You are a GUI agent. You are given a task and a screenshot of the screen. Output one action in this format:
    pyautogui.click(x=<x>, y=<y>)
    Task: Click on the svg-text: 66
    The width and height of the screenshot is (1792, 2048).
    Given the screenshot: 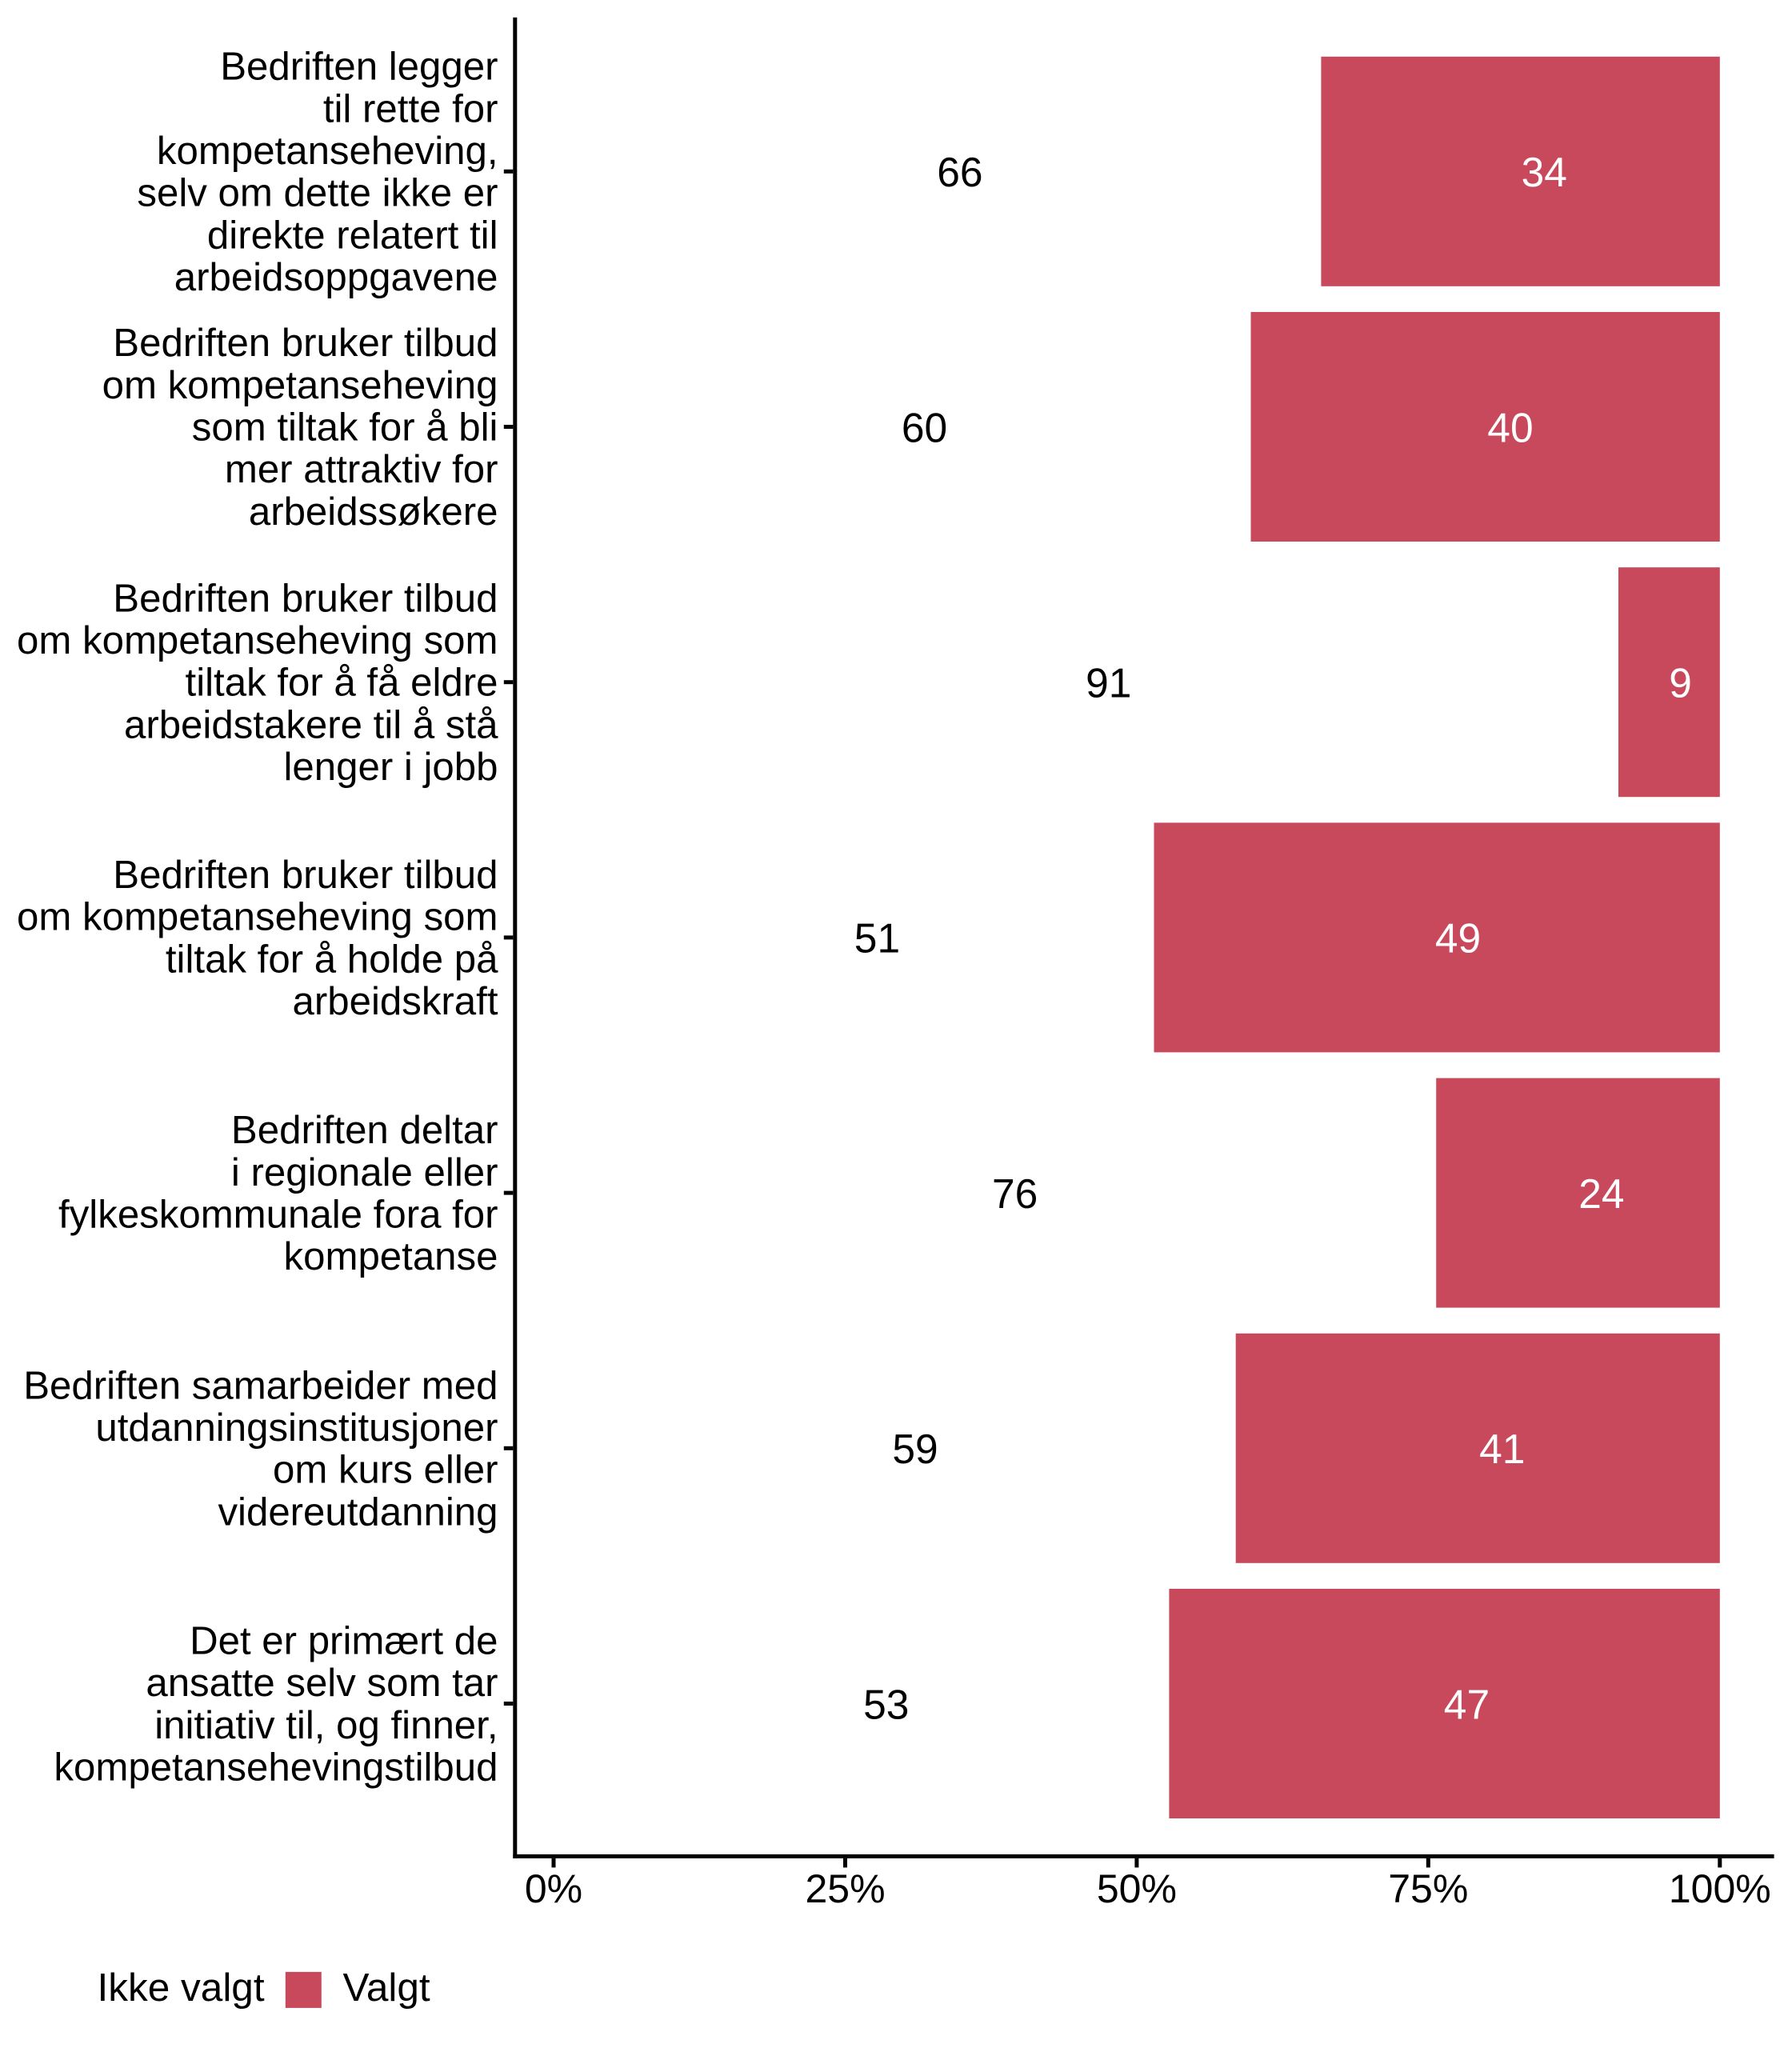 What is the action you would take?
    pyautogui.click(x=959, y=172)
    